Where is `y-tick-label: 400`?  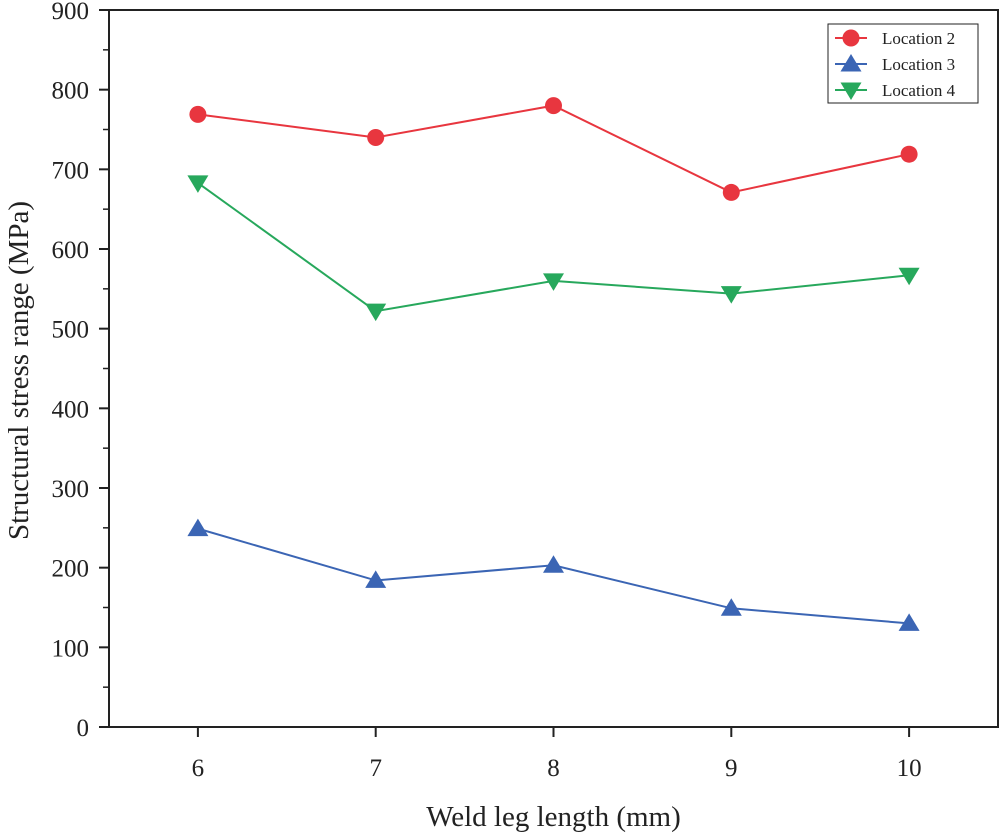 y-tick-label: 400 is located at coordinates (71, 409).